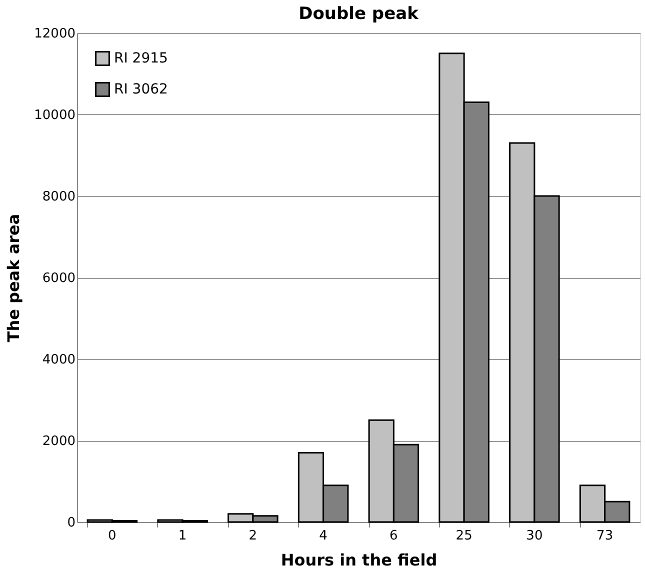 The height and width of the screenshot is (573, 645). What do you see at coordinates (14, 278) in the screenshot?
I see `y-axis-title: The peak area` at bounding box center [14, 278].